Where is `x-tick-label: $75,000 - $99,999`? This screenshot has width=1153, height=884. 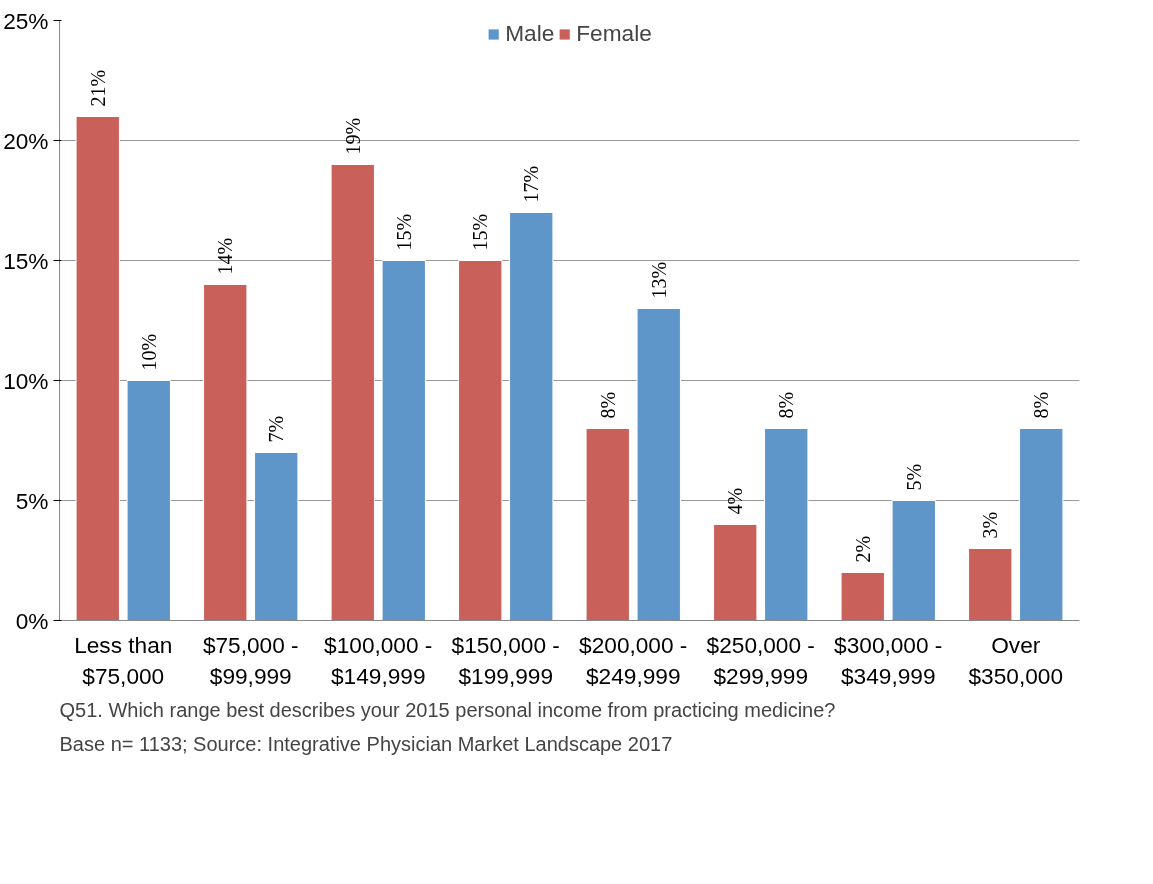 x-tick-label: $75,000 - $99,999 is located at coordinates (250, 660).